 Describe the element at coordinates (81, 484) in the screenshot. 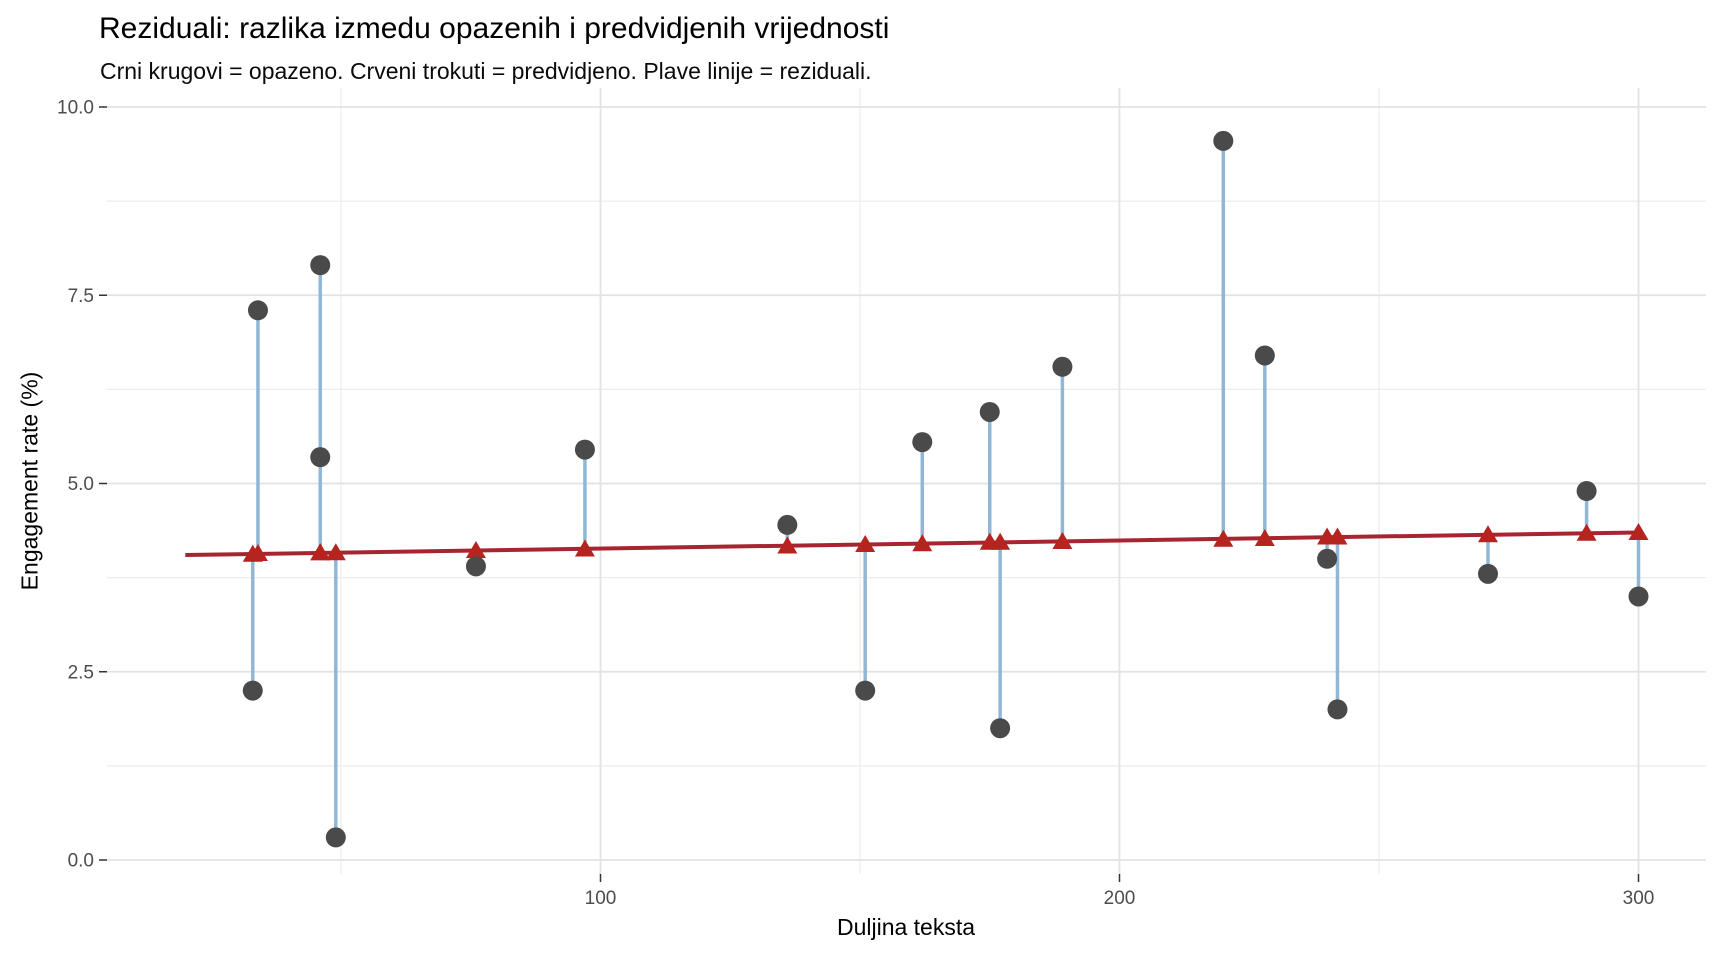

I see `y-tick-label: 5.0` at that location.